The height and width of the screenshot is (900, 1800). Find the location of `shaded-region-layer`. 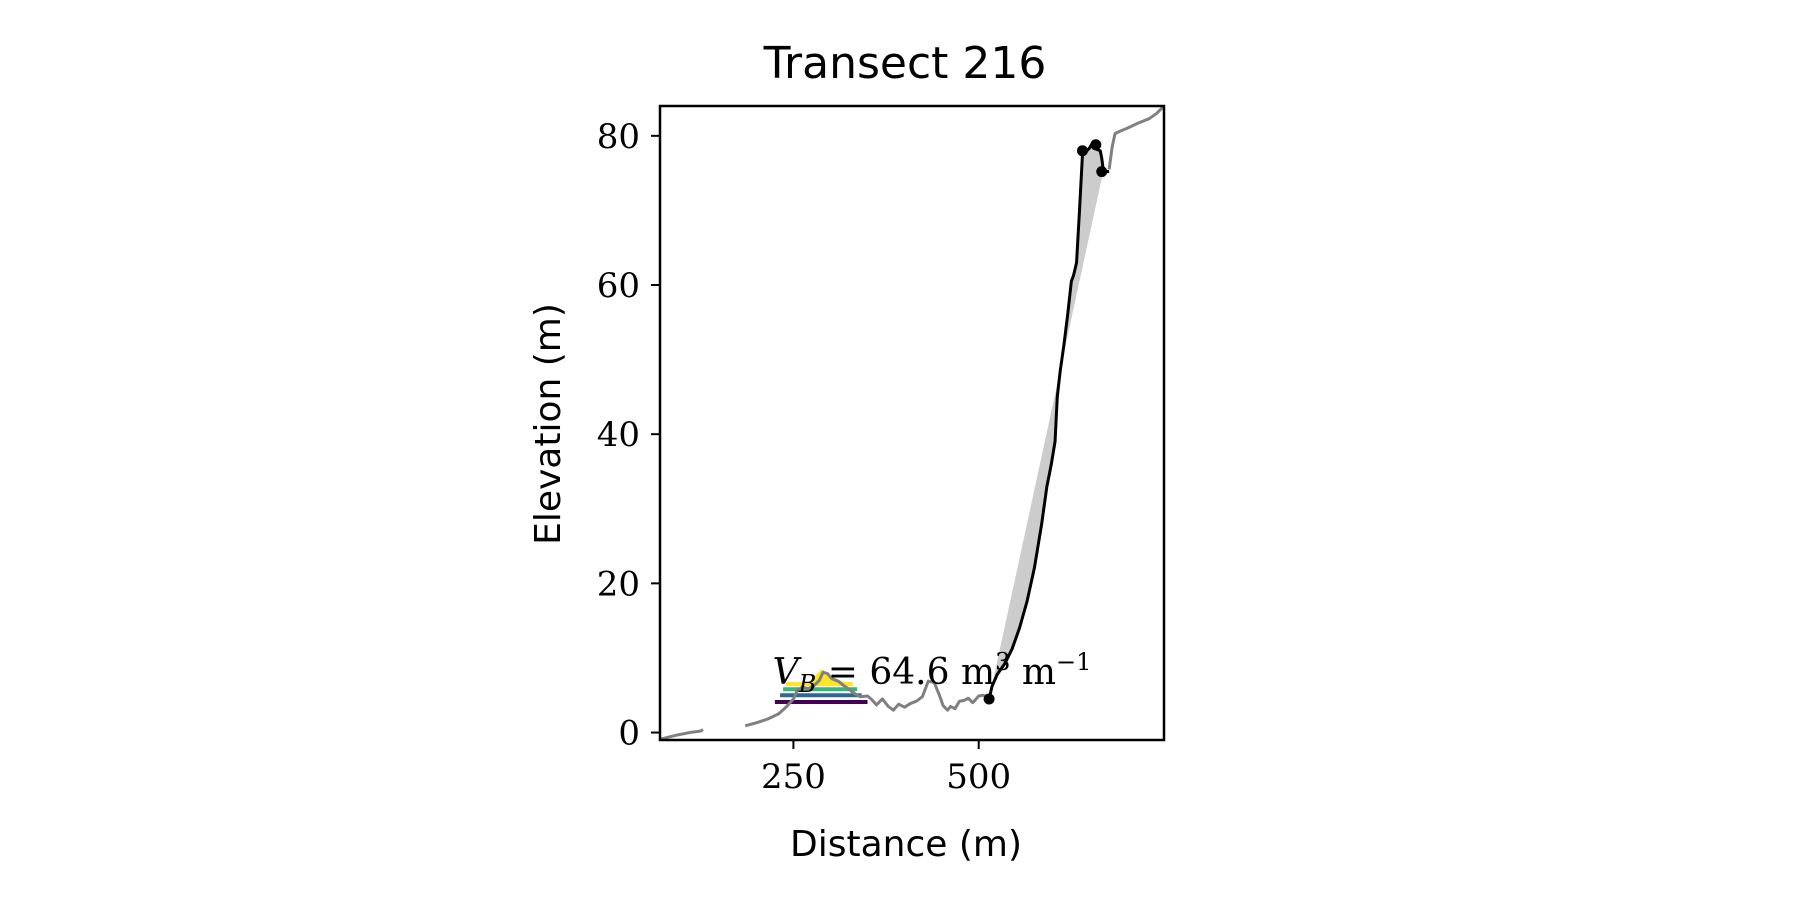

shaded-region-layer is located at coordinates (1049, 421).